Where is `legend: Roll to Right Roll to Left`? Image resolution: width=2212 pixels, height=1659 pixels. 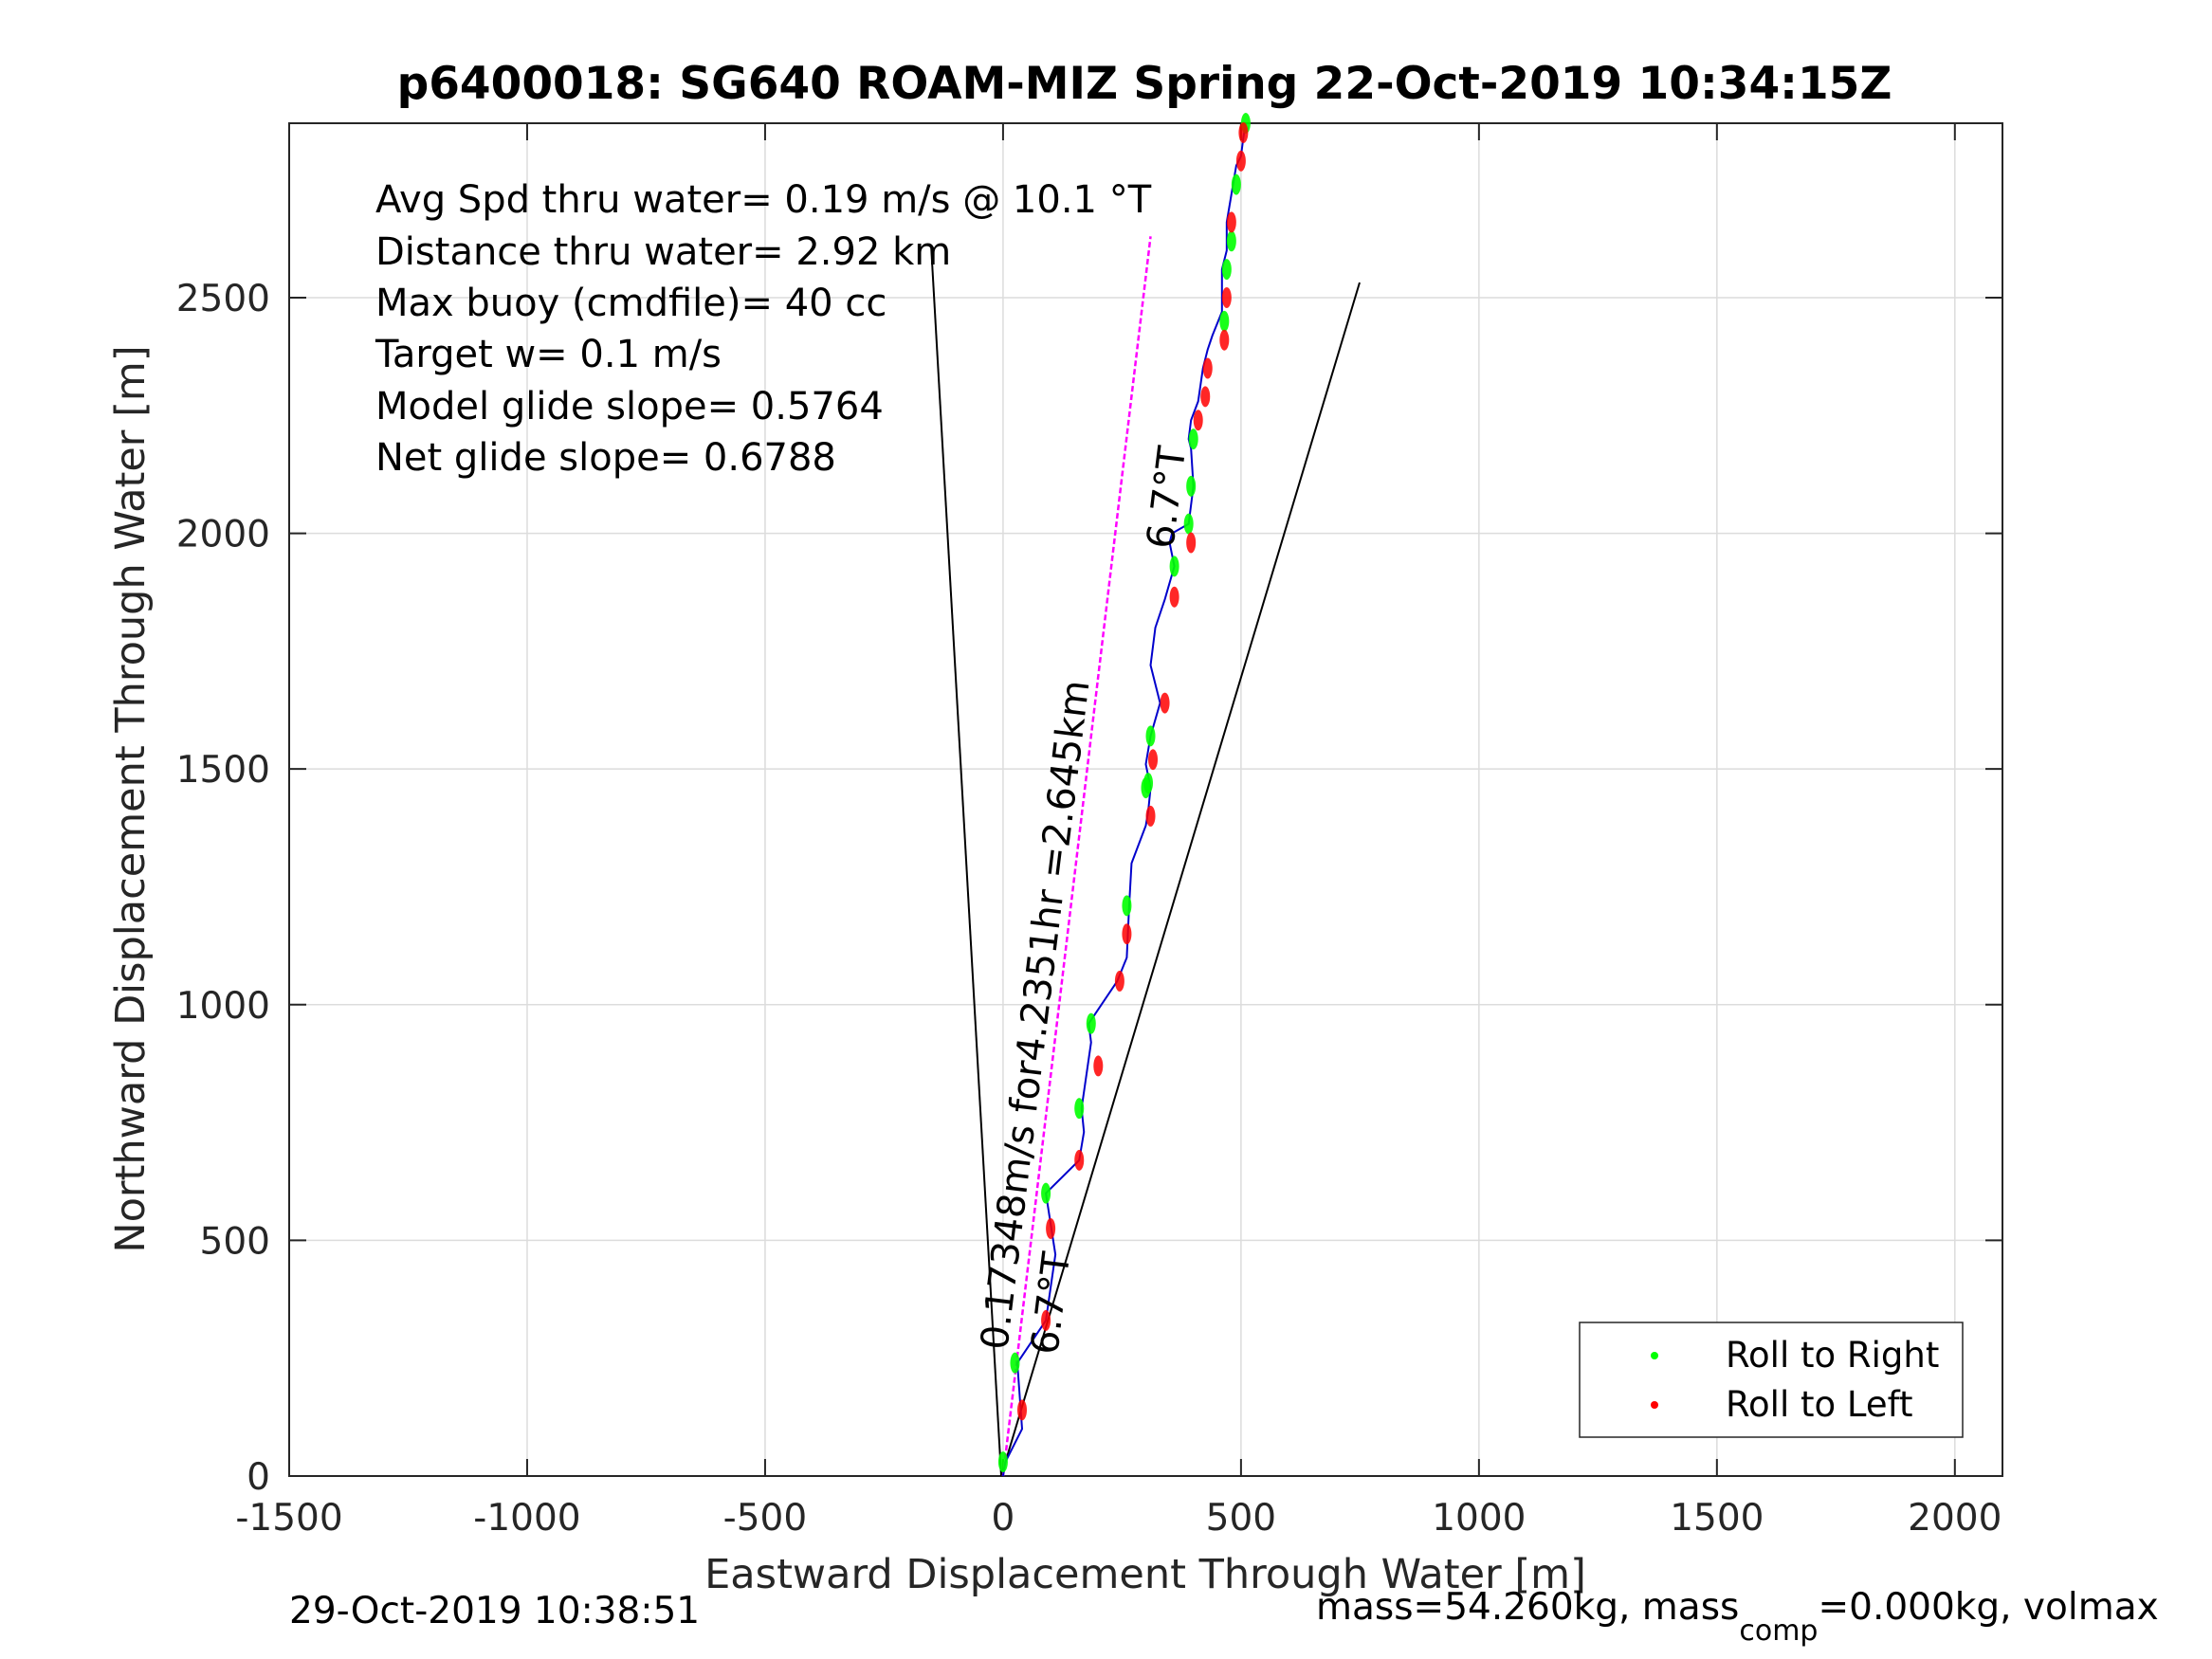 legend: Roll to Right Roll to Left is located at coordinates (1771, 1380).